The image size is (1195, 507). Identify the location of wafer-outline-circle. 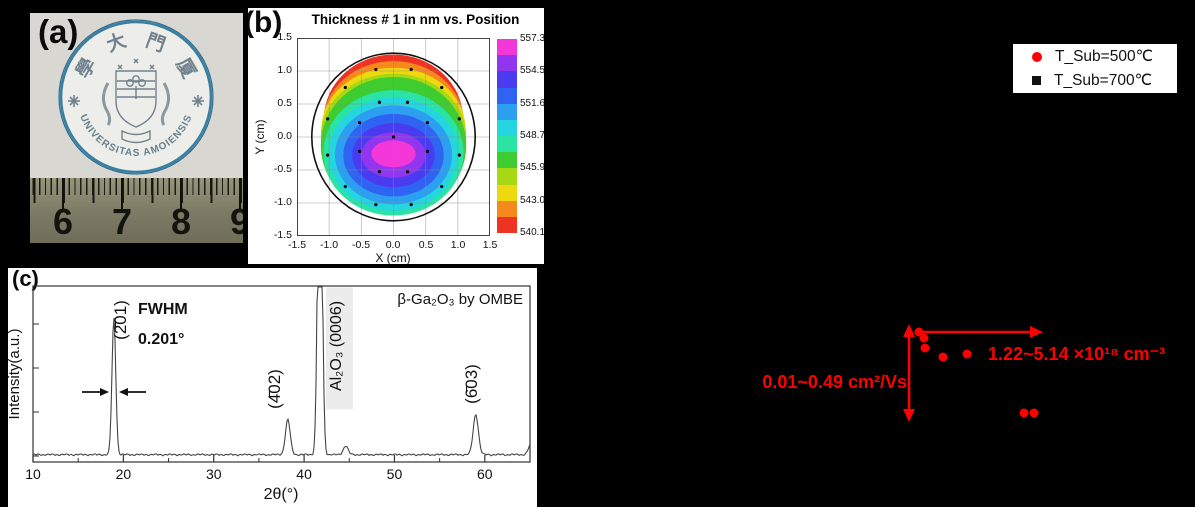
(393, 137).